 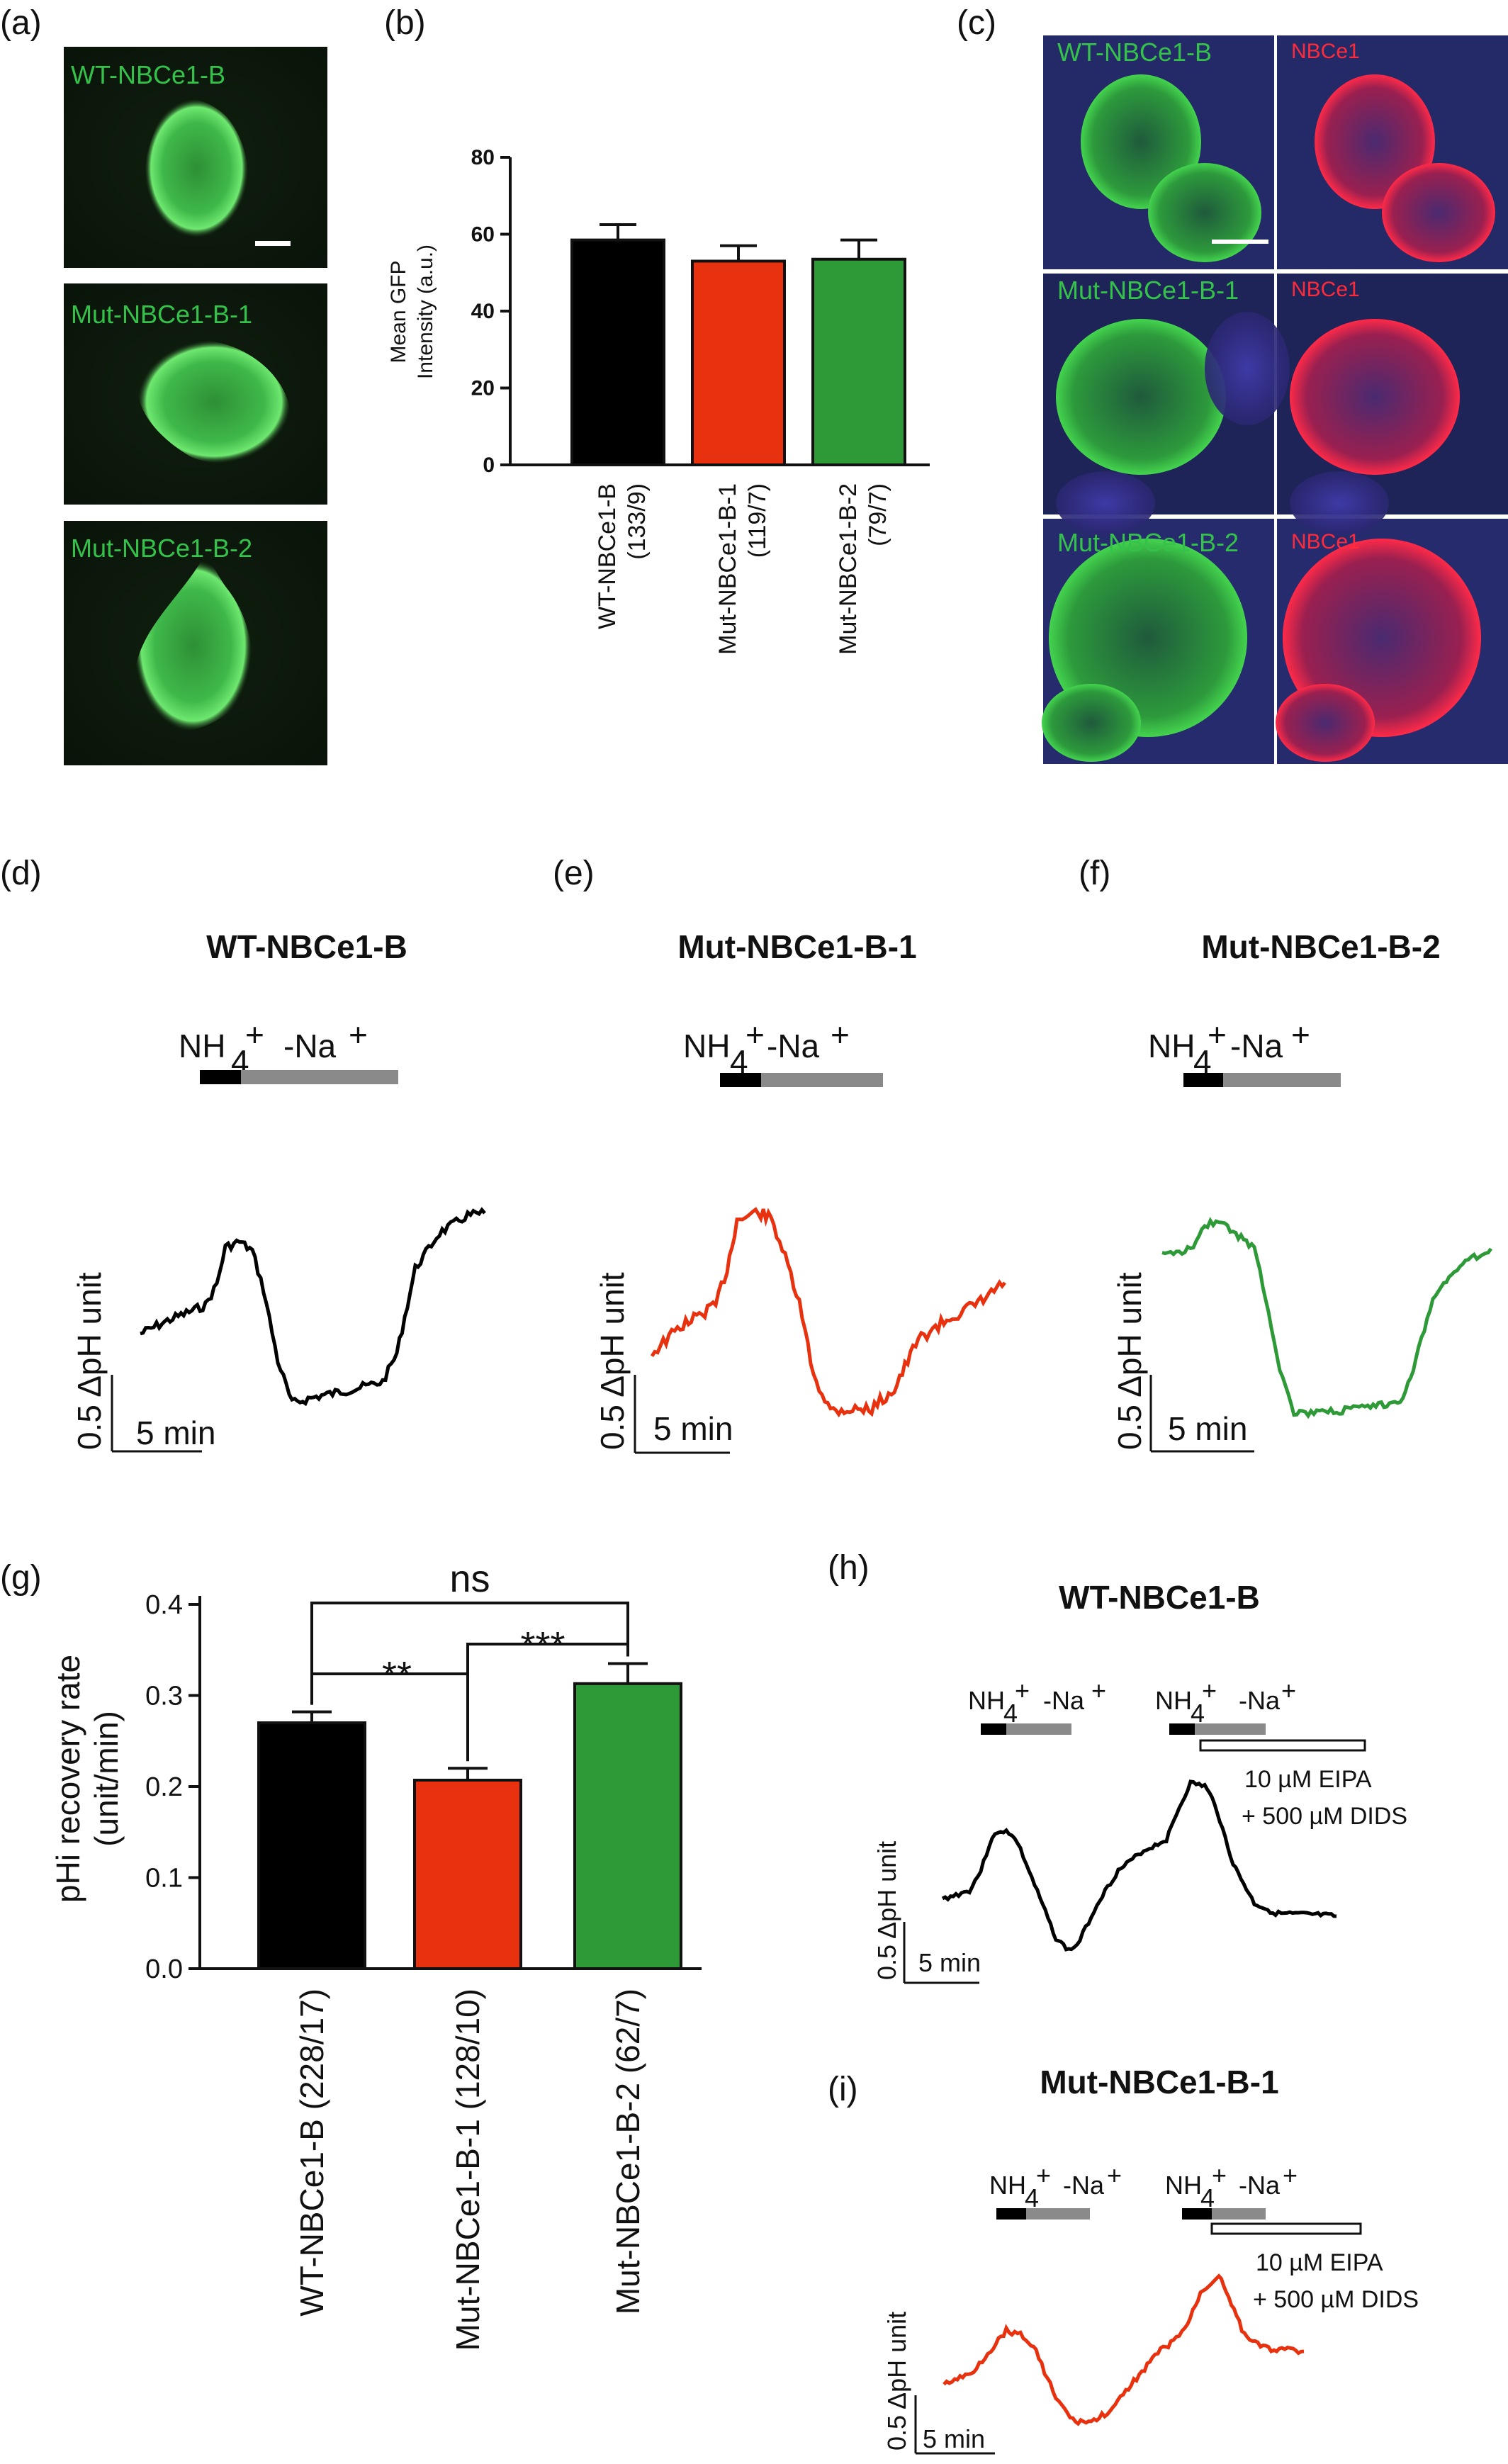 What do you see at coordinates (627, 2151) in the screenshot?
I see `x-category-label: Mut-NBCe1-B-2 (62/7)` at bounding box center [627, 2151].